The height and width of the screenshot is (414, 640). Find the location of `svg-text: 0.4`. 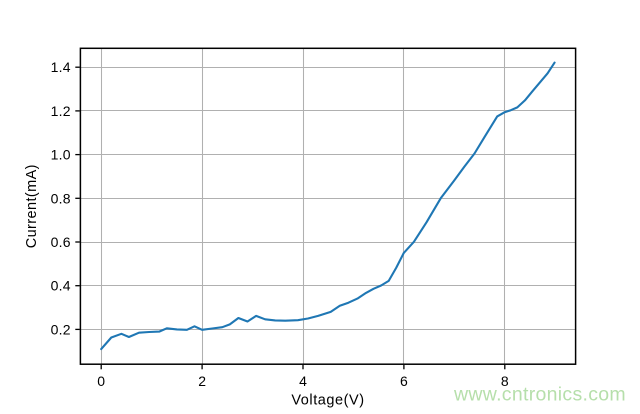

svg-text: 0.4 is located at coordinates (61, 286).